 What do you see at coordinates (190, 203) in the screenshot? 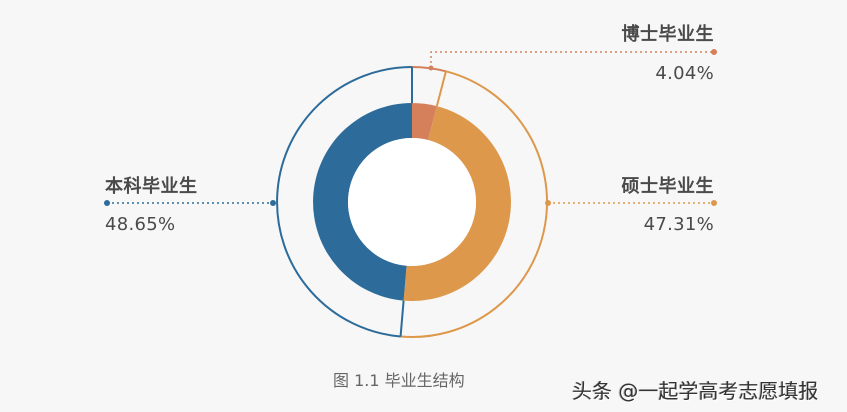
I see `leader-line-bachelor` at bounding box center [190, 203].